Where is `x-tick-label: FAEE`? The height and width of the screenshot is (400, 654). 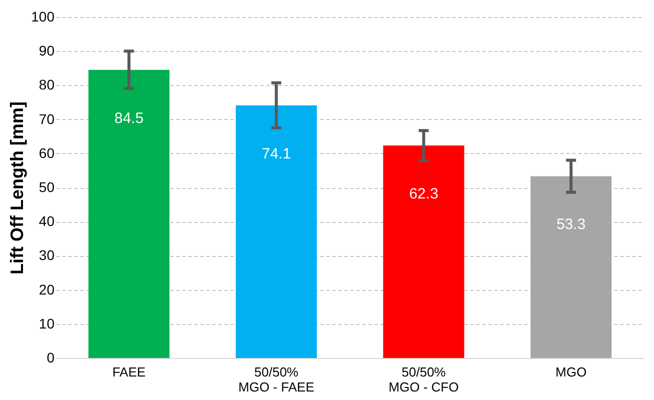 x-tick-label: FAEE is located at coordinates (129, 372).